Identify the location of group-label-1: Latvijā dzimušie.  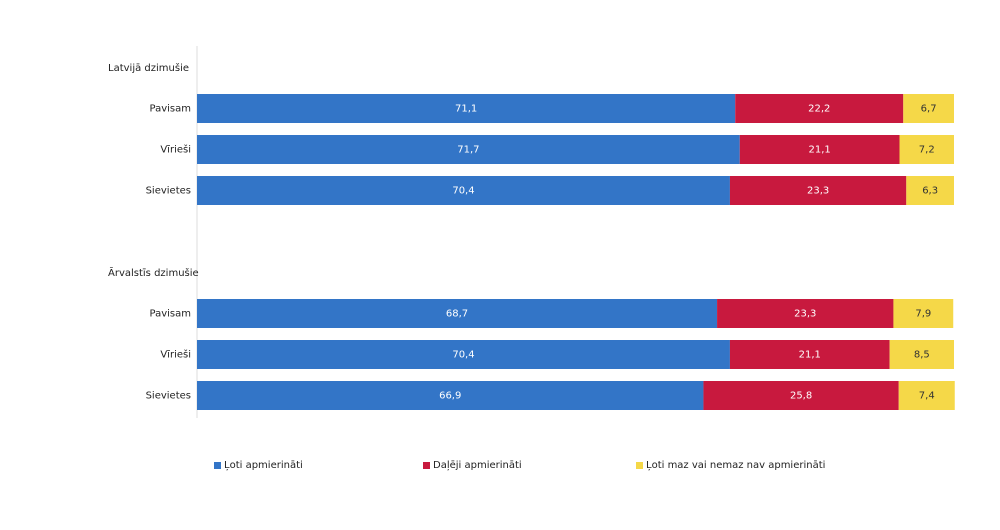
(148, 68).